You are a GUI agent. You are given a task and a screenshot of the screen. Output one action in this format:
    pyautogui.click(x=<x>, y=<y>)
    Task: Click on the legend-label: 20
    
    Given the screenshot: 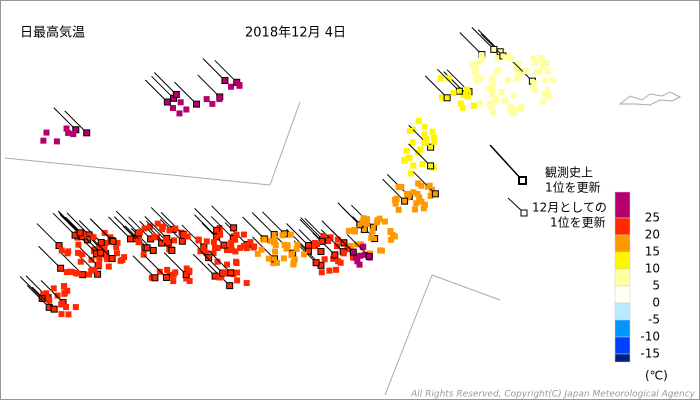 What is the action you would take?
    pyautogui.click(x=652, y=235)
    